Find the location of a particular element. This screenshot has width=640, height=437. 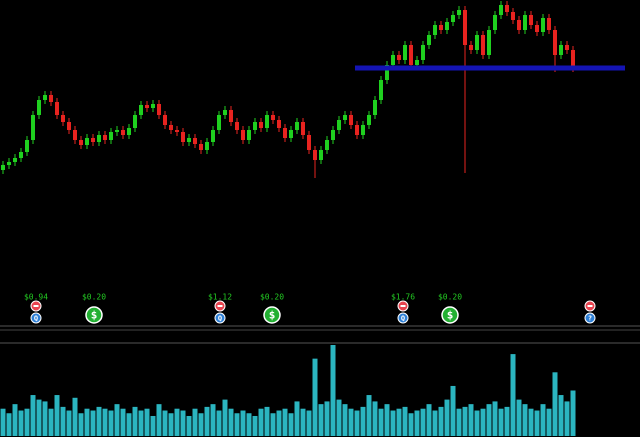

event-label: $0.94 is located at coordinates (36, 297).